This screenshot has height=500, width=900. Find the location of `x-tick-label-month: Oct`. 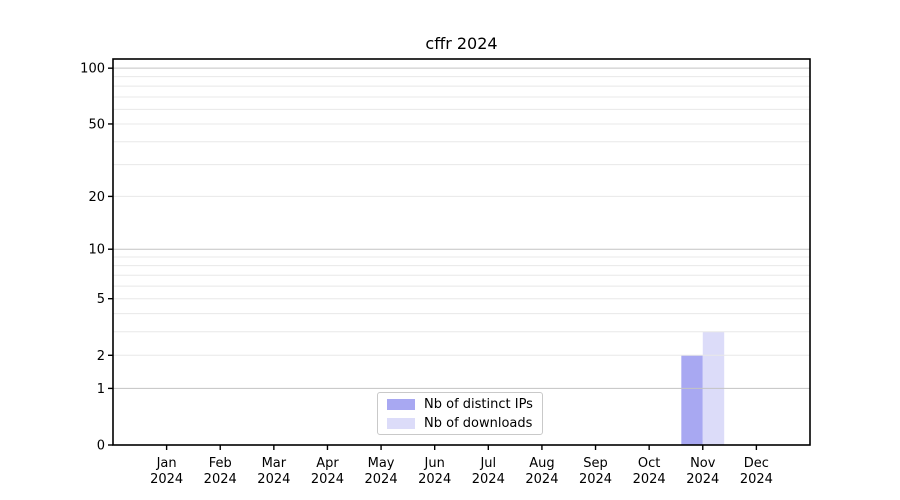

x-tick-label-month: Oct is located at coordinates (649, 463).